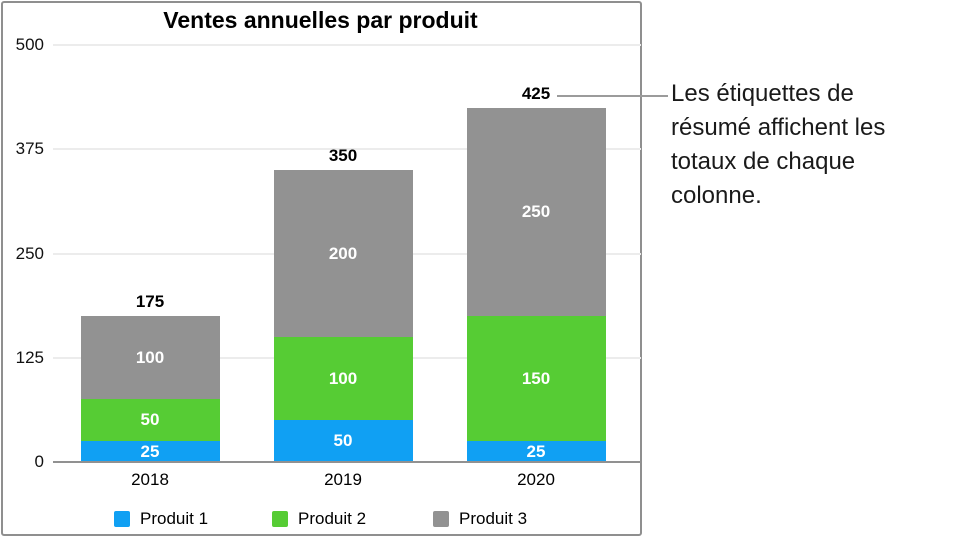 Image resolution: width=953 pixels, height=537 pixels. I want to click on legend-item-2: Produit 2, so click(319, 519).